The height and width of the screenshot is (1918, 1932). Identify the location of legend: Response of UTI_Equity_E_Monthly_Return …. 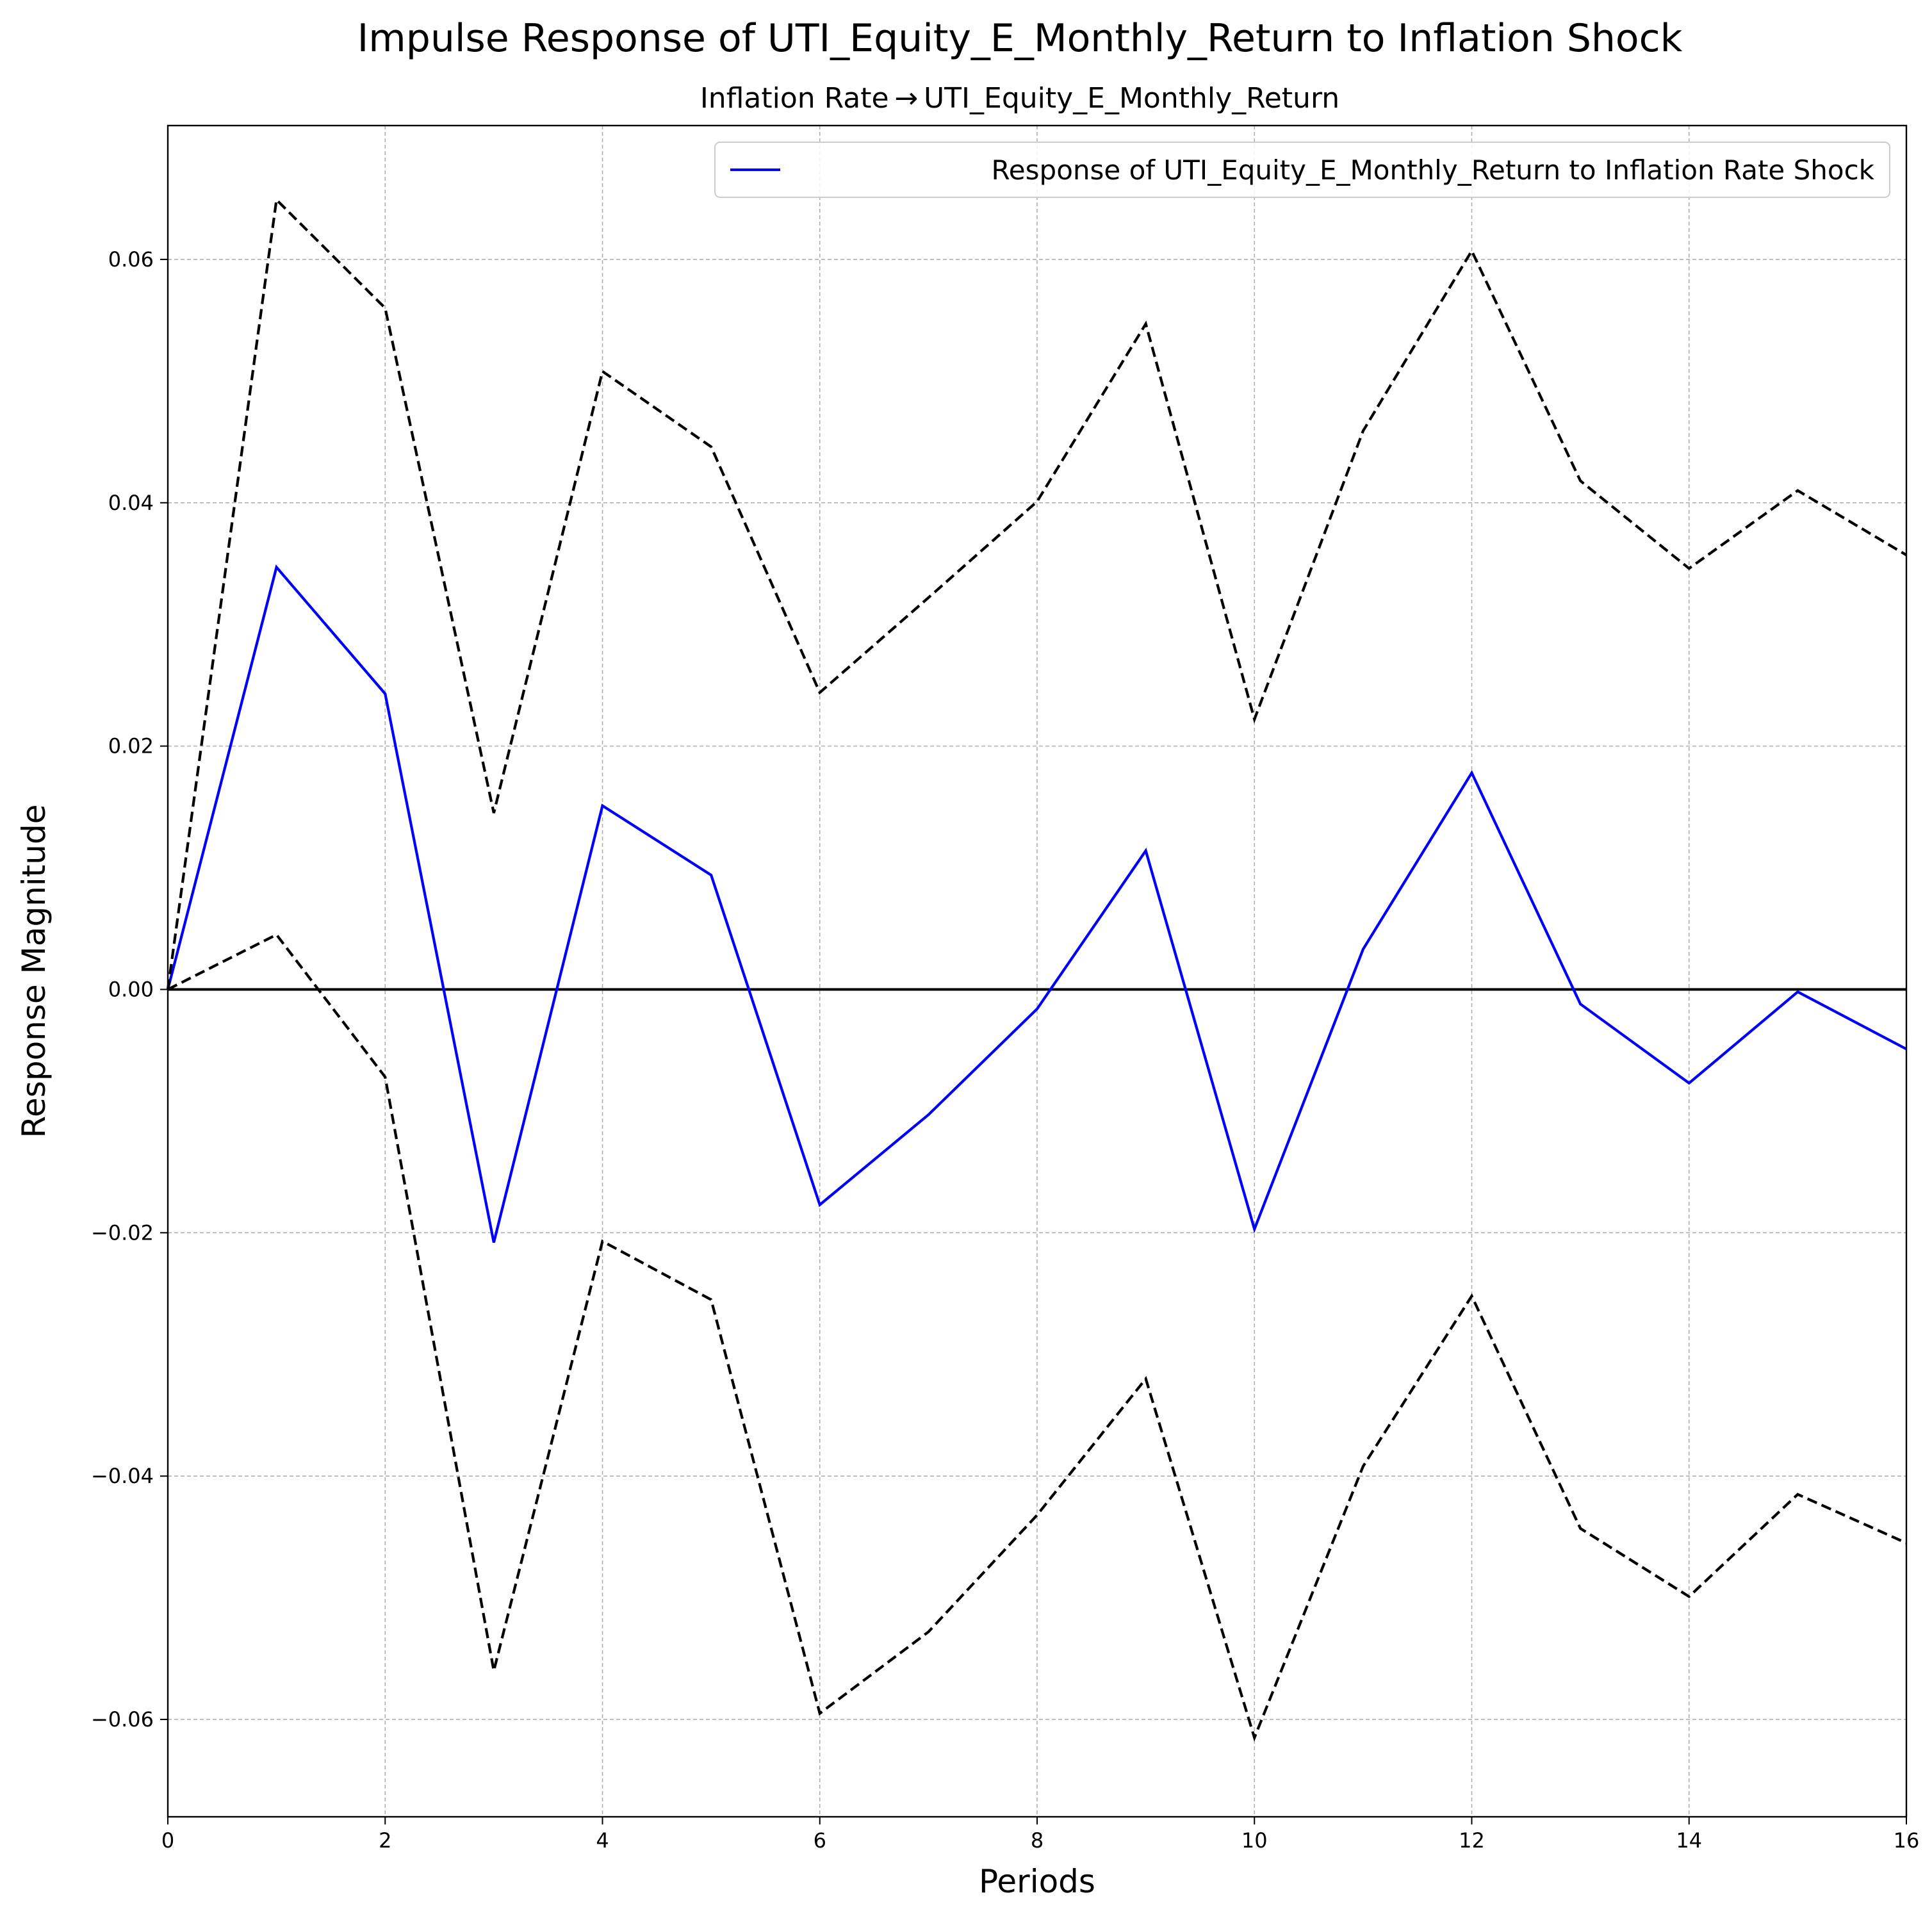
(1302, 170).